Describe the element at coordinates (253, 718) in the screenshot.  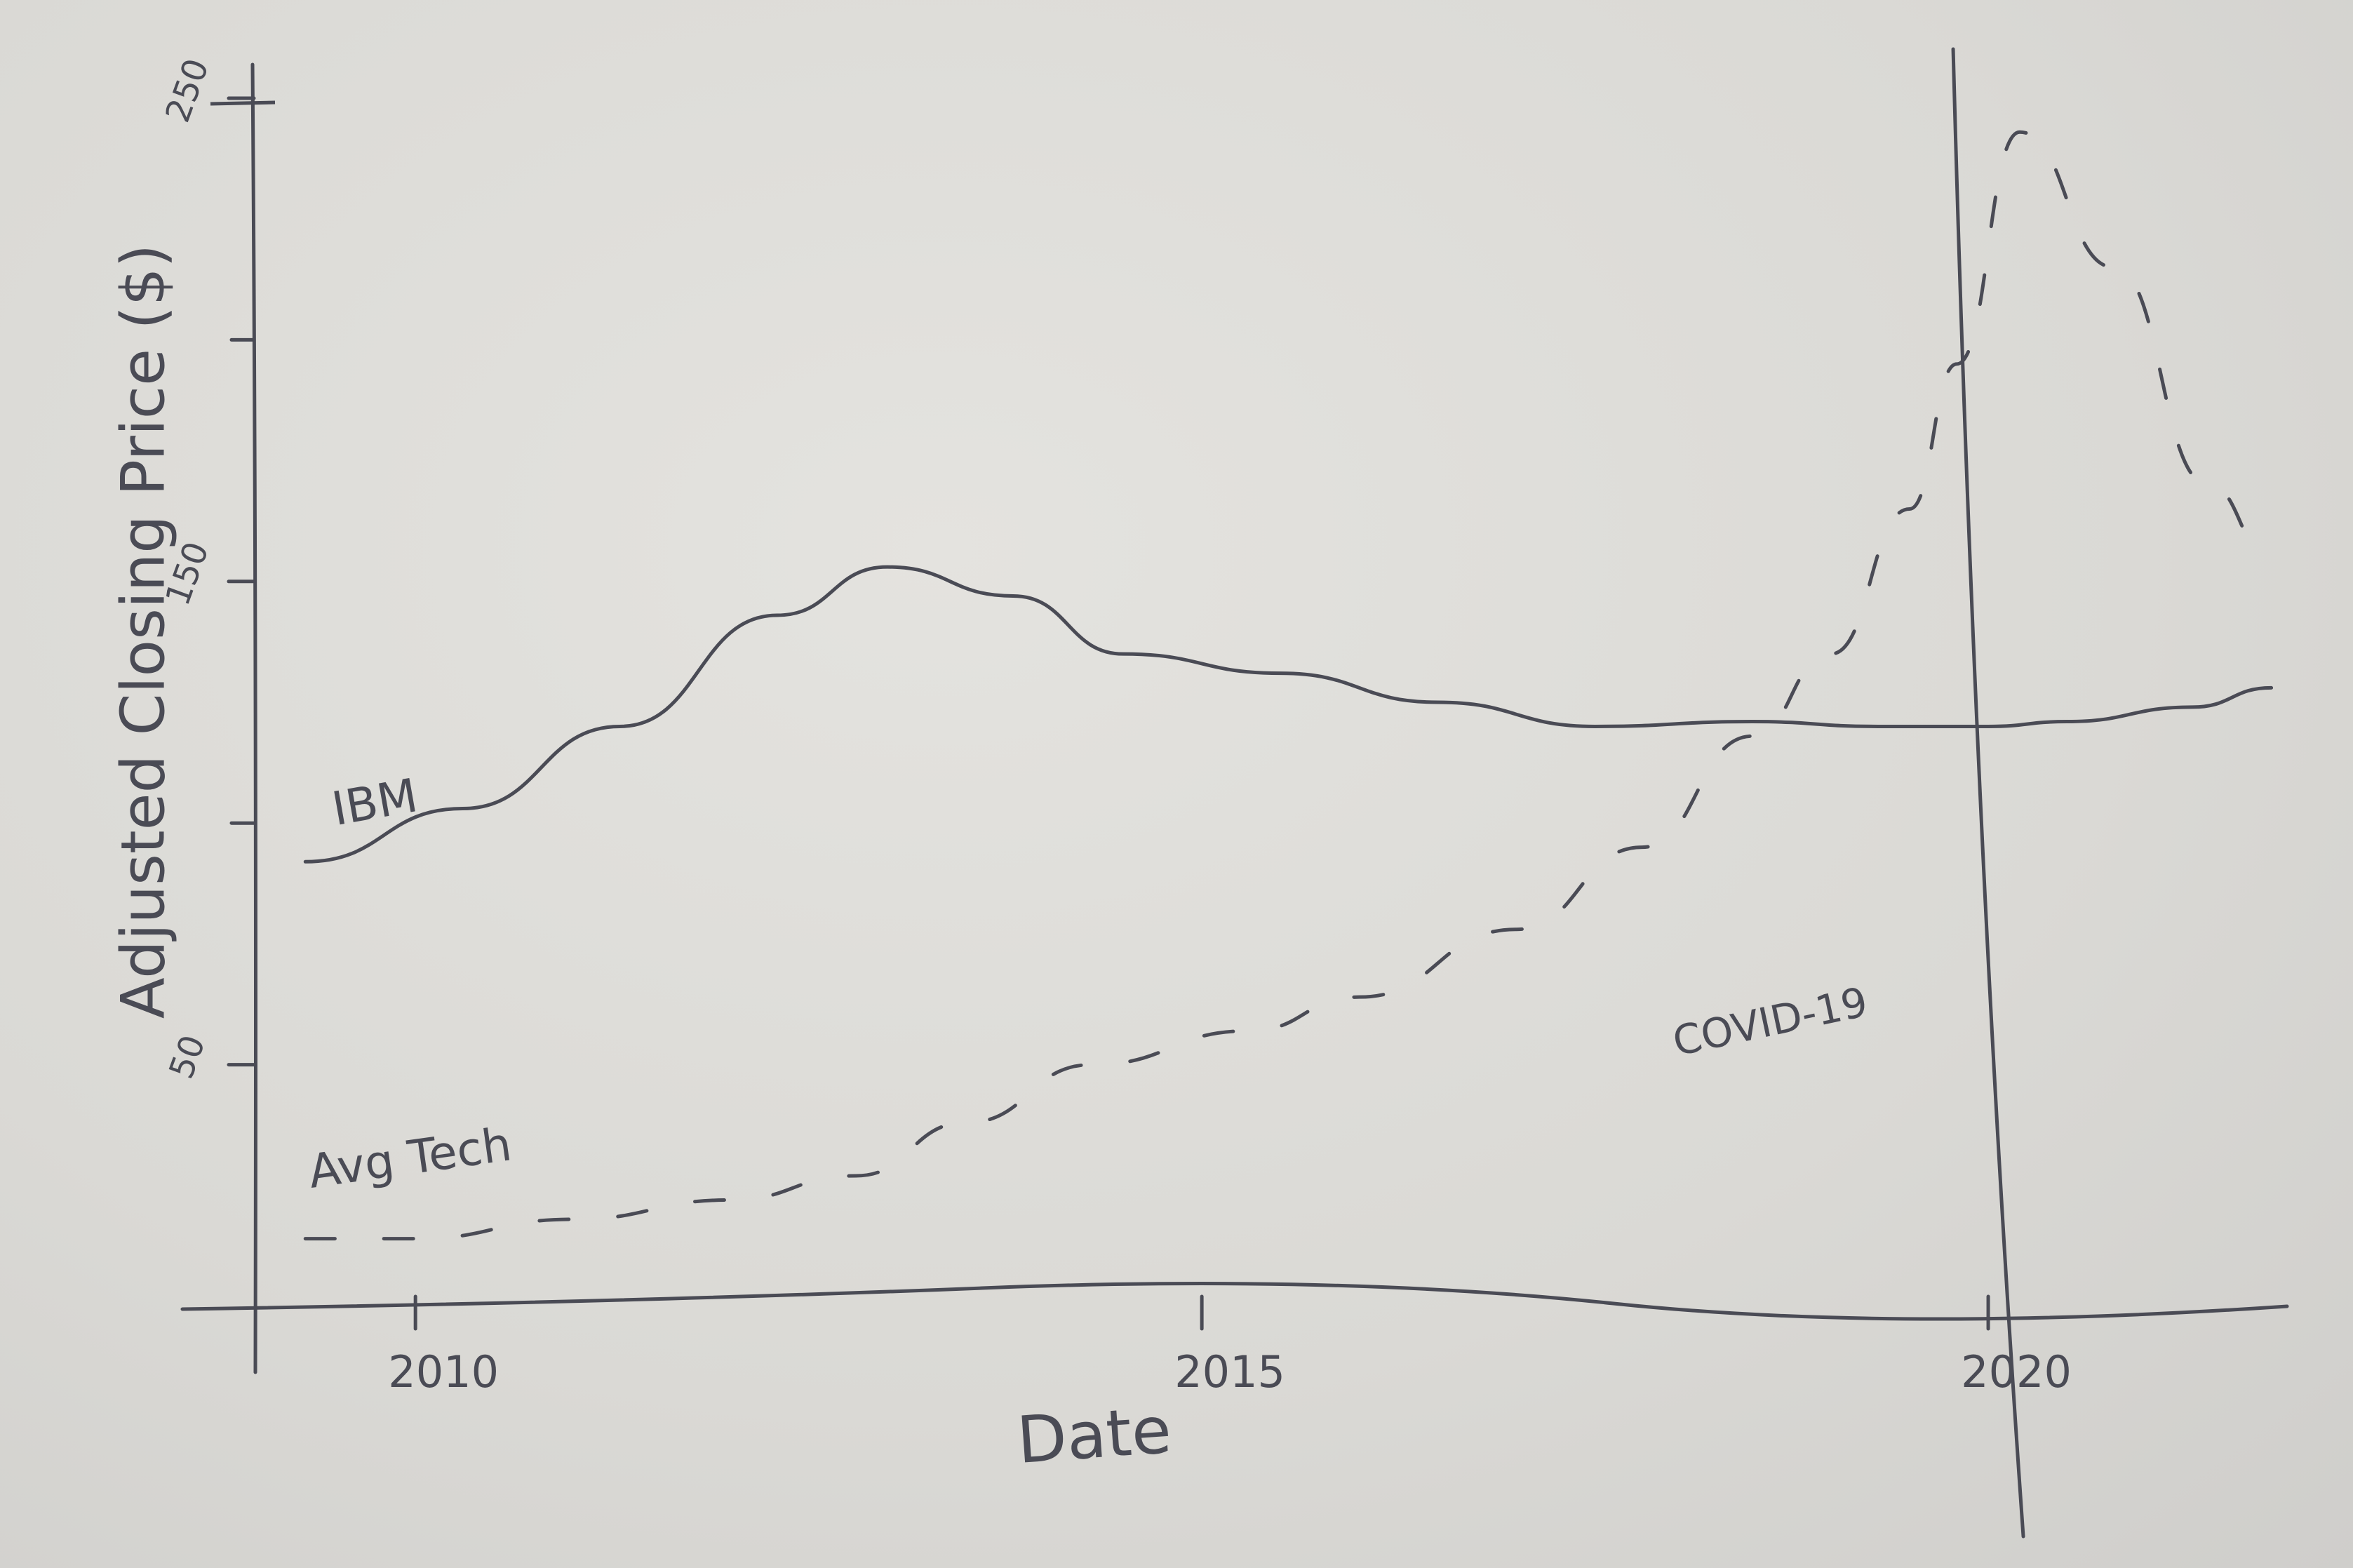
I see `y-axis-line` at that location.